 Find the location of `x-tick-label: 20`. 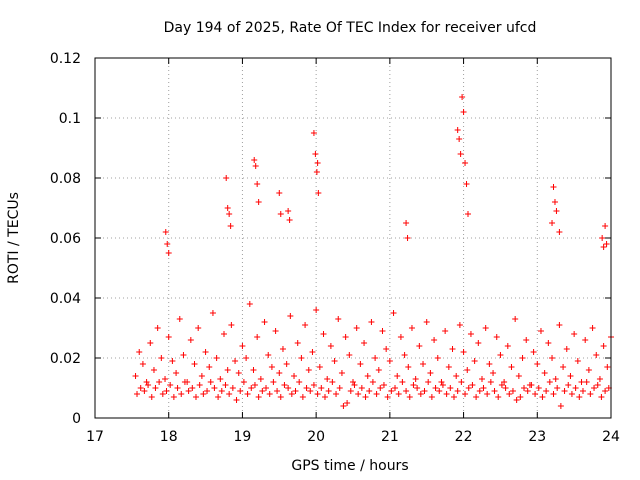

x-tick-label: 20 is located at coordinates (316, 437).